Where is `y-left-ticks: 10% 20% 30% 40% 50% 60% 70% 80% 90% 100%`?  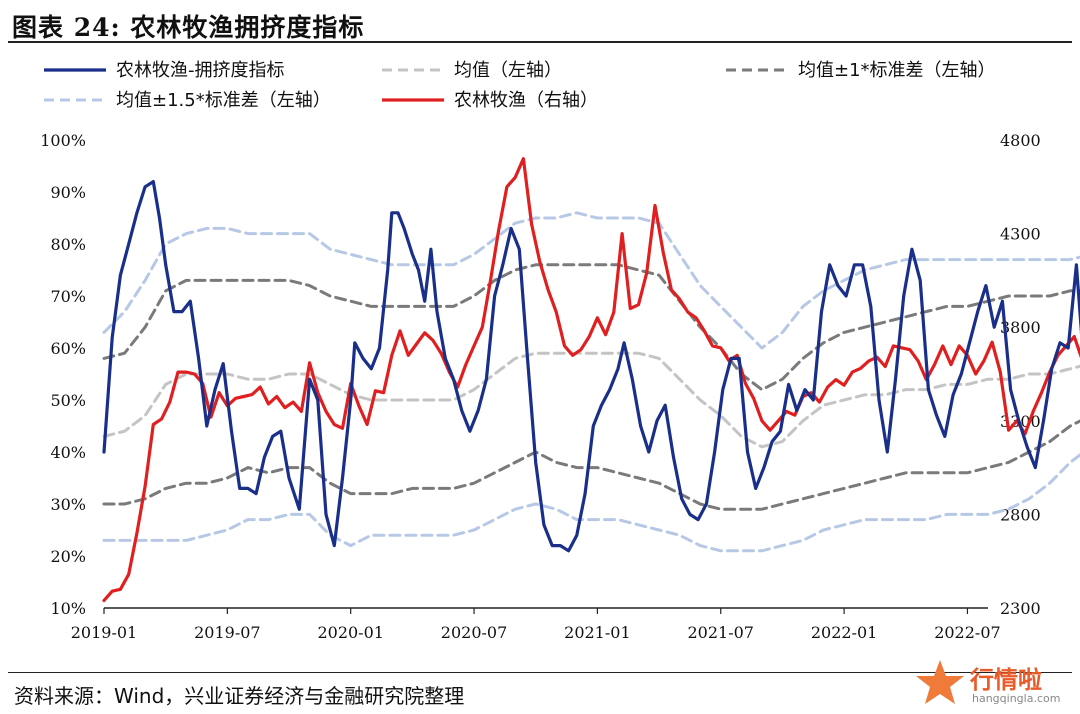 y-left-ticks: 10% 20% 30% 40% 50% 60% 70% 80% 90% 100% is located at coordinates (63, 374).